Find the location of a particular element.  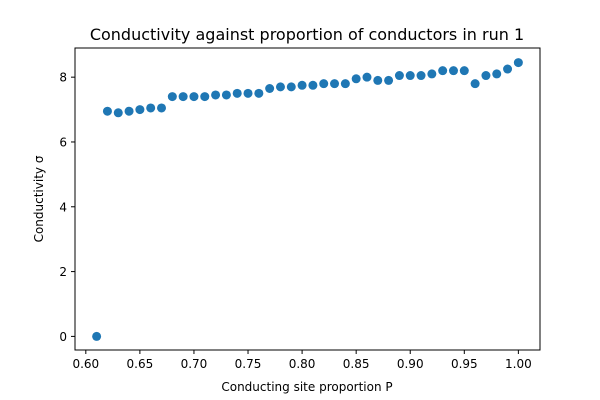

x-tick-label: 0.75 is located at coordinates (248, 364).